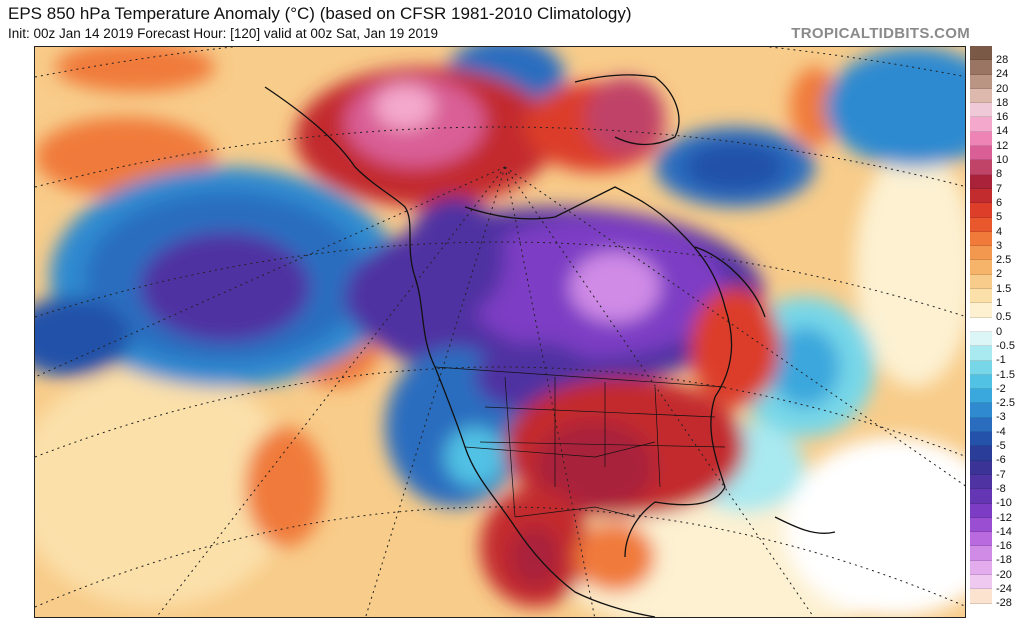 The height and width of the screenshot is (638, 1024). I want to click on legend-label: 12, so click(1002, 145).